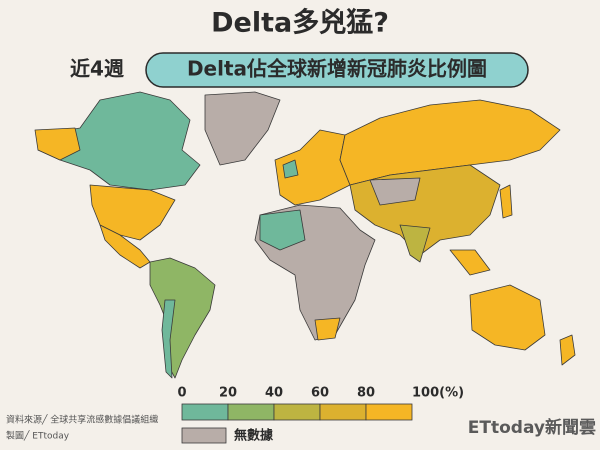 This screenshot has width=600, height=450. Describe the element at coordinates (132, 212) in the screenshot. I see `usa` at that location.